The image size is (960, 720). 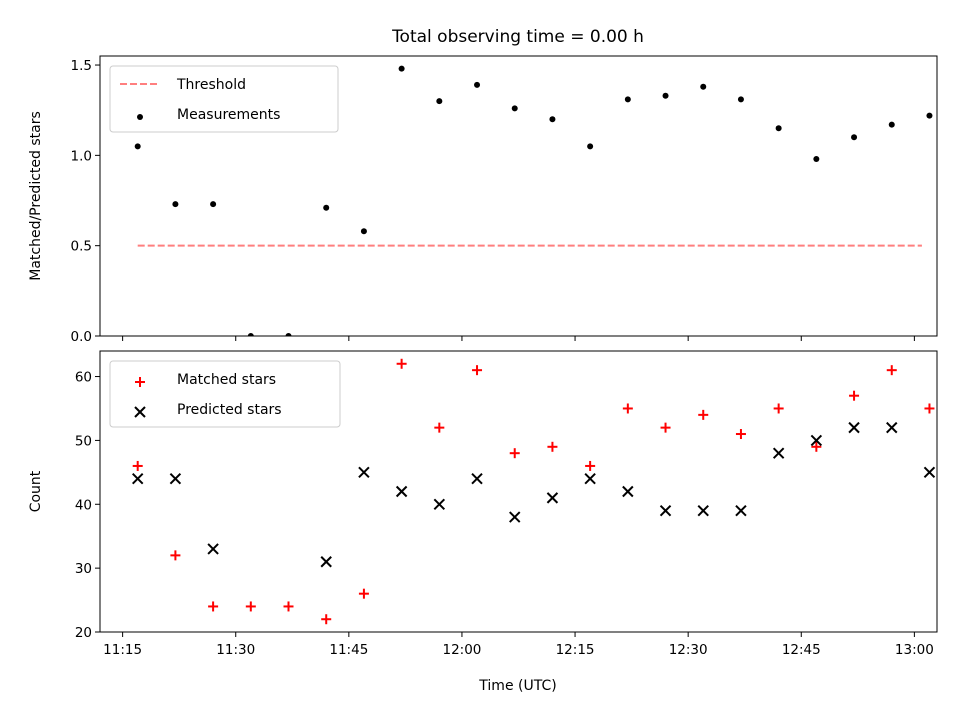 What do you see at coordinates (235, 650) in the screenshot?
I see `x-tick-label: 11:30` at bounding box center [235, 650].